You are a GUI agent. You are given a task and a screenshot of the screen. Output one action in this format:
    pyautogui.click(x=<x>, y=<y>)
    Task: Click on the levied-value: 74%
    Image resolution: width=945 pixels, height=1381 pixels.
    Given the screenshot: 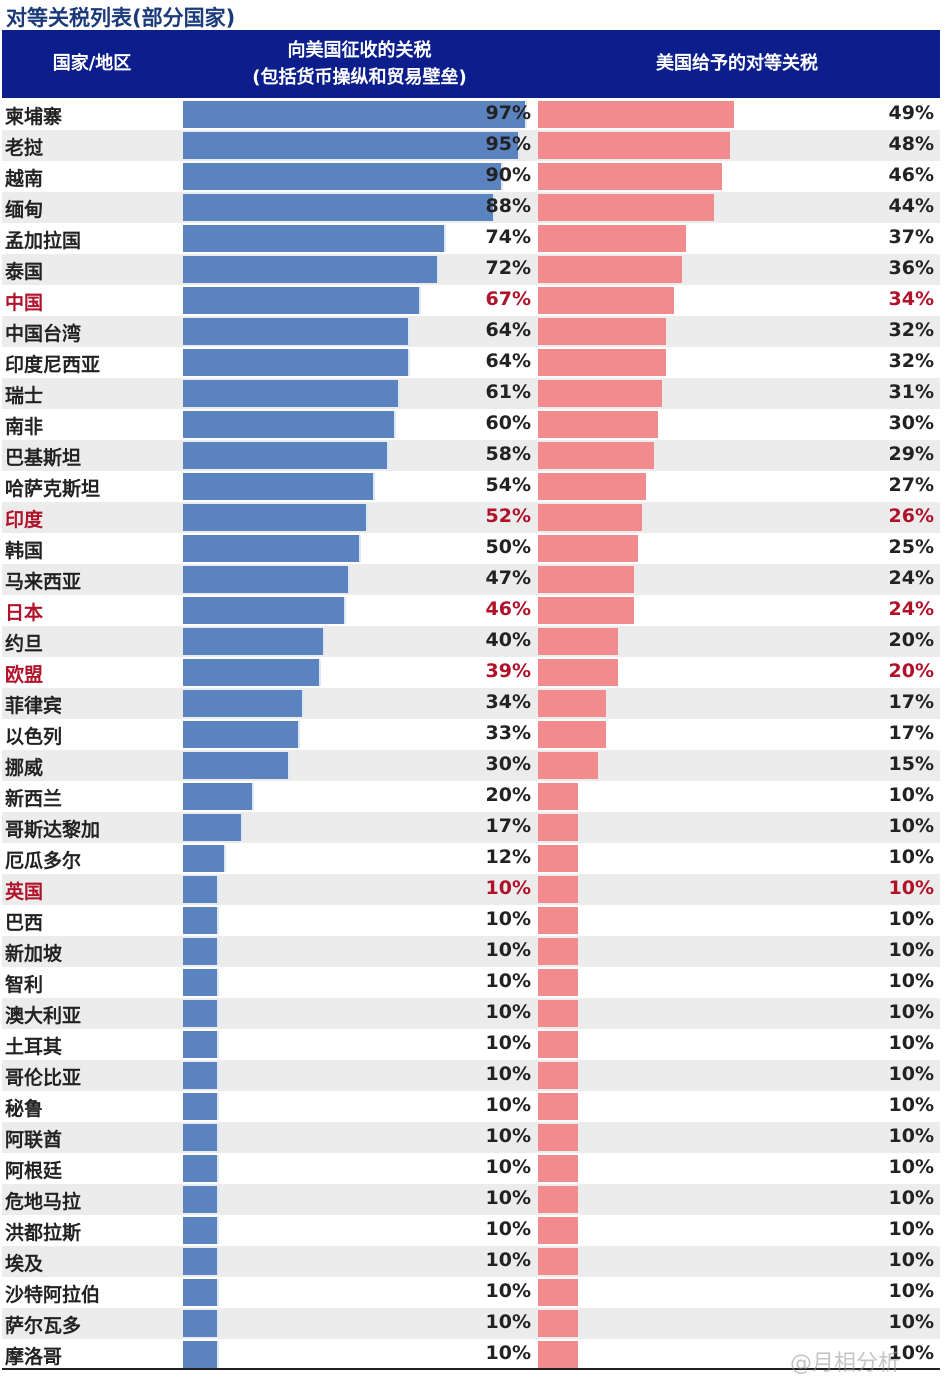 What is the action you would take?
    pyautogui.click(x=508, y=237)
    